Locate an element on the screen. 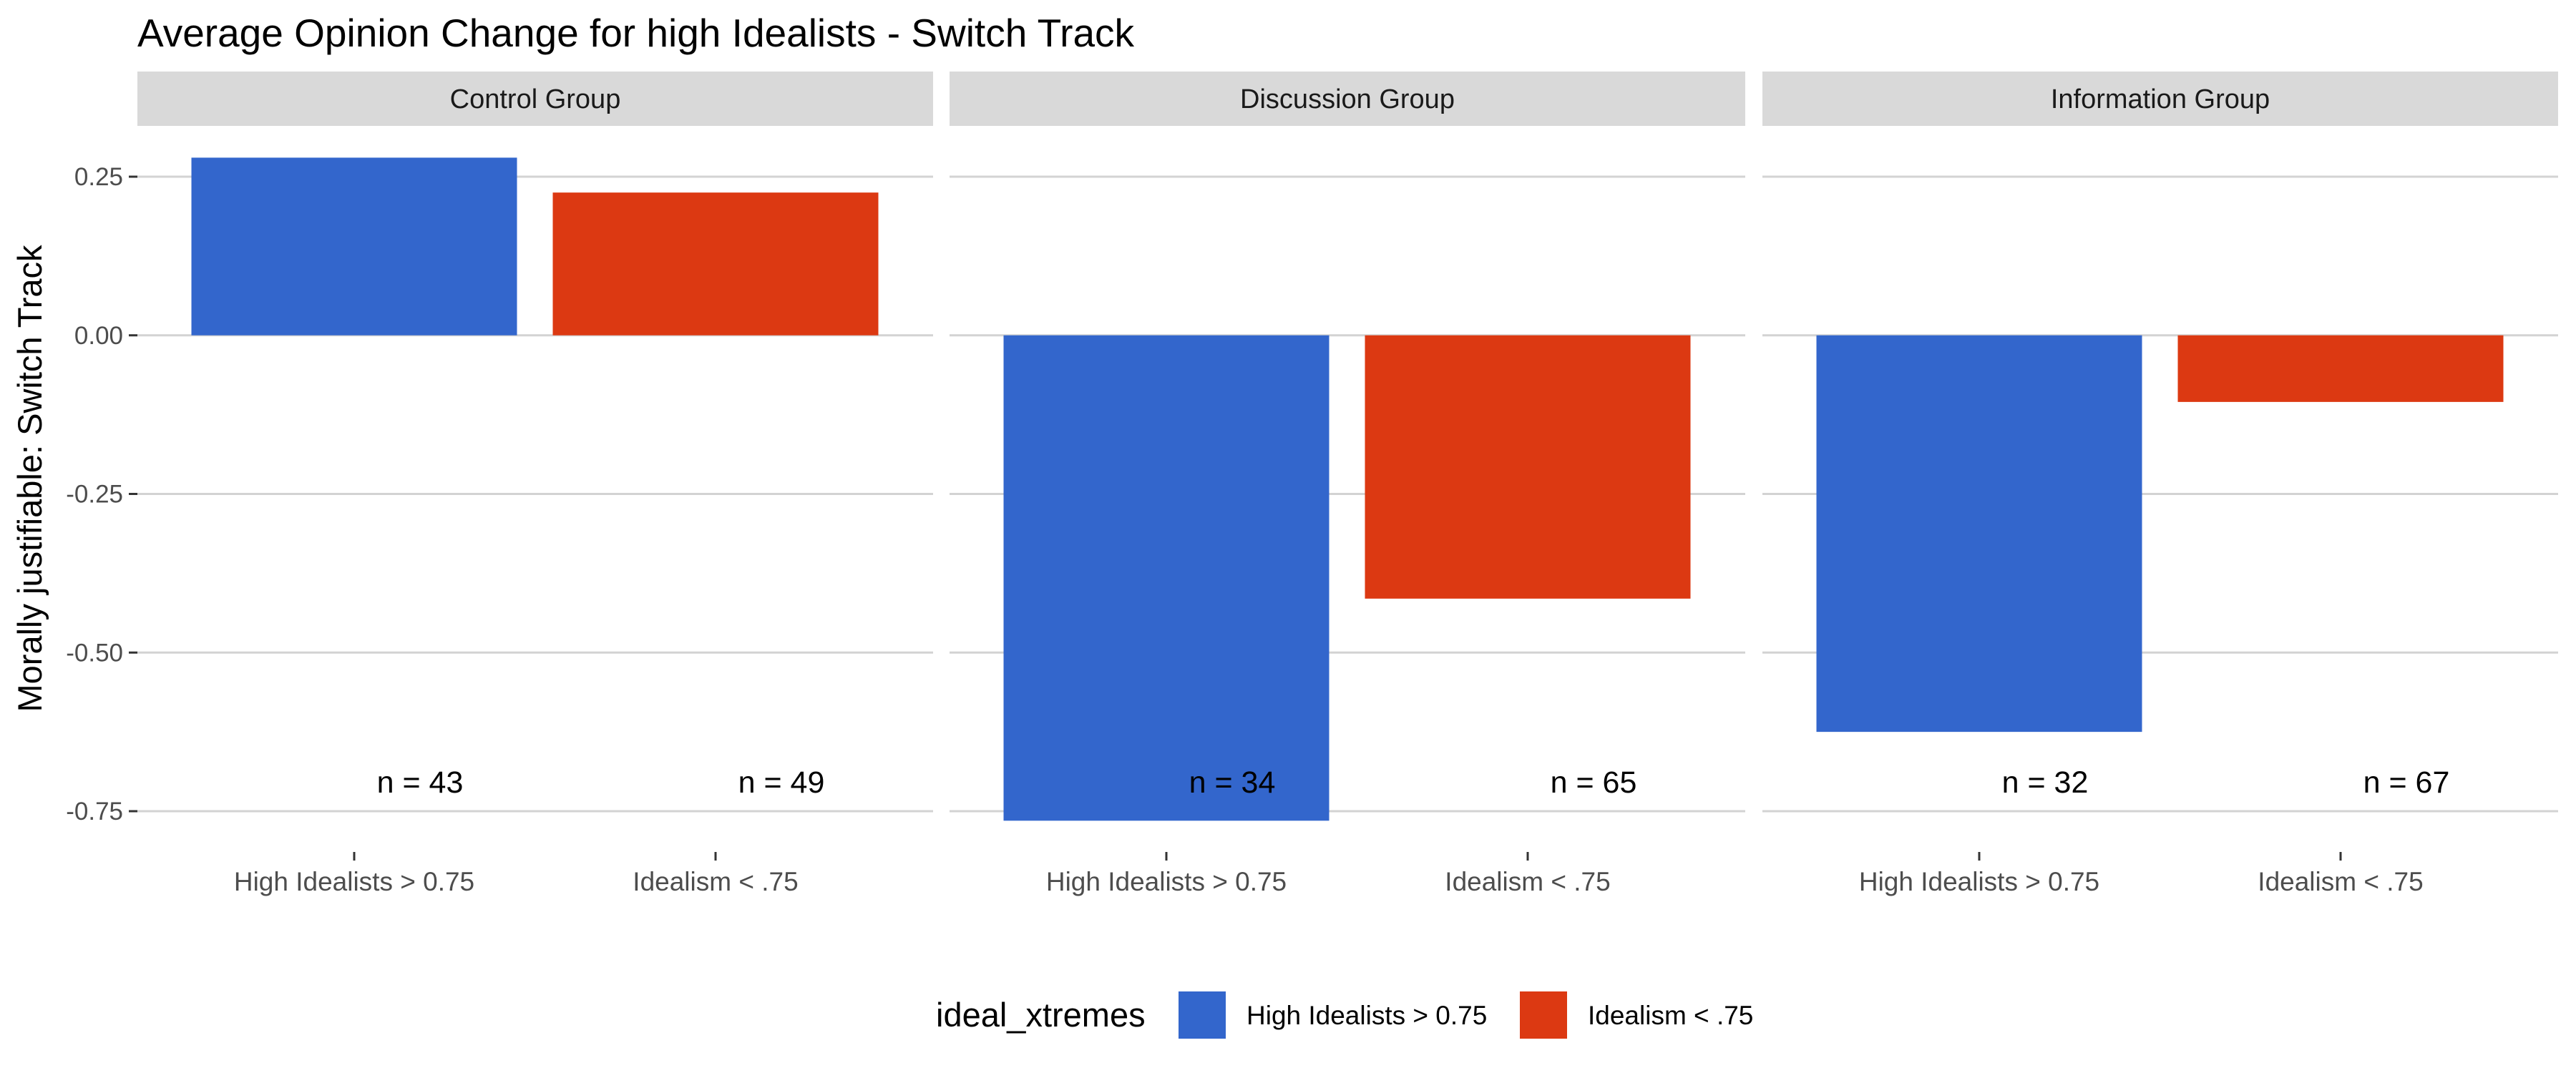 This screenshot has height=1073, width=2576. facet-strip-label: Information Group is located at coordinates (2160, 99).